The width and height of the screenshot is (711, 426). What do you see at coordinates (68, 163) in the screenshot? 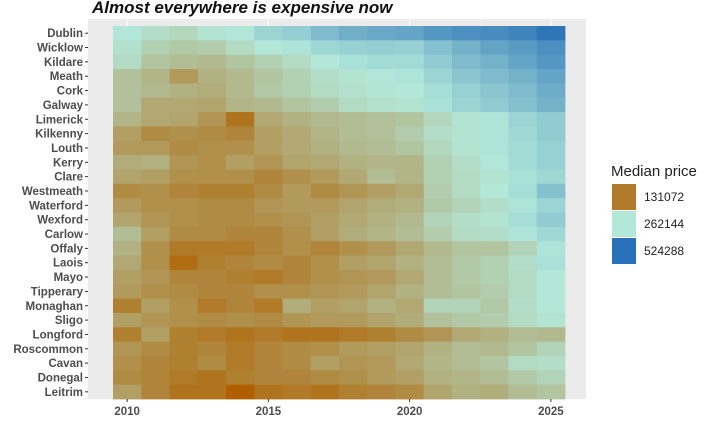
I see `y-tick-label: Kerry` at bounding box center [68, 163].